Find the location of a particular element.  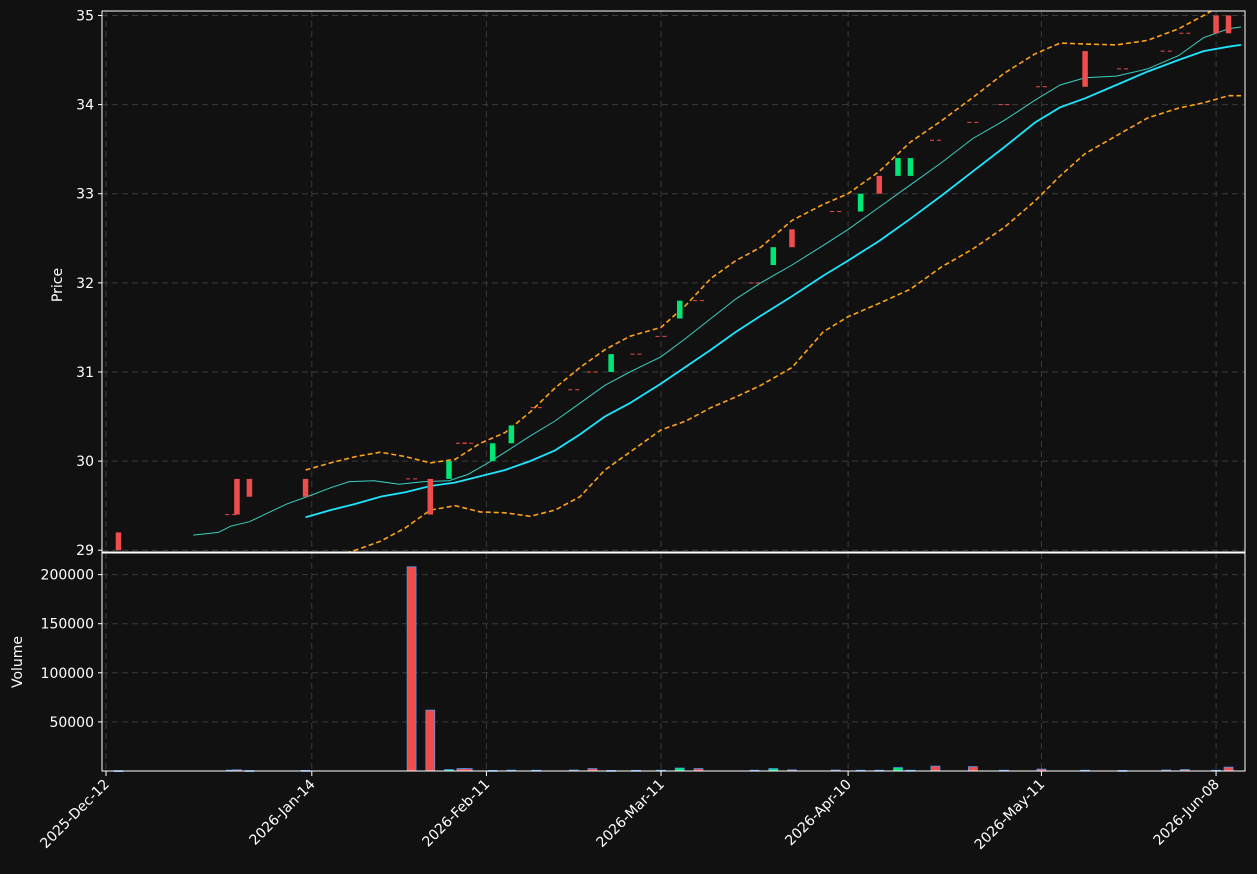

price-tick-label: 35 is located at coordinates (85, 16).